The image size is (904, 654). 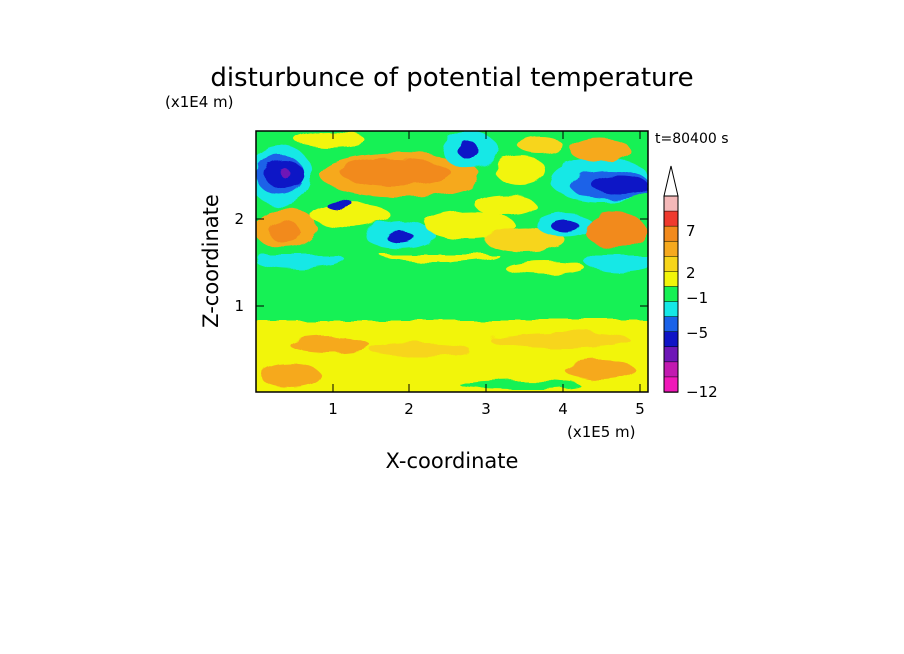 What do you see at coordinates (640, 409) in the screenshot?
I see `x-tick-label: 5` at bounding box center [640, 409].